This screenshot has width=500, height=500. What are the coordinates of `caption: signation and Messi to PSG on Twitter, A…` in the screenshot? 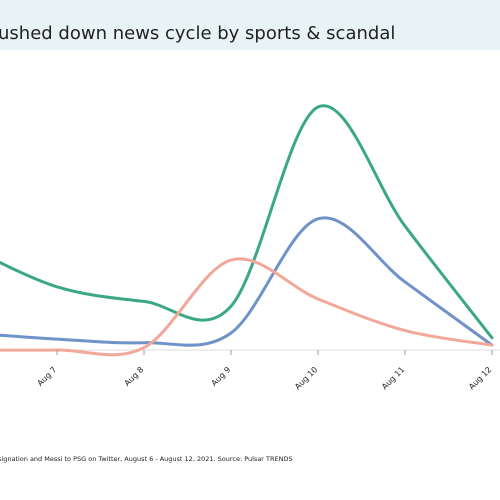 It's located at (146, 459).